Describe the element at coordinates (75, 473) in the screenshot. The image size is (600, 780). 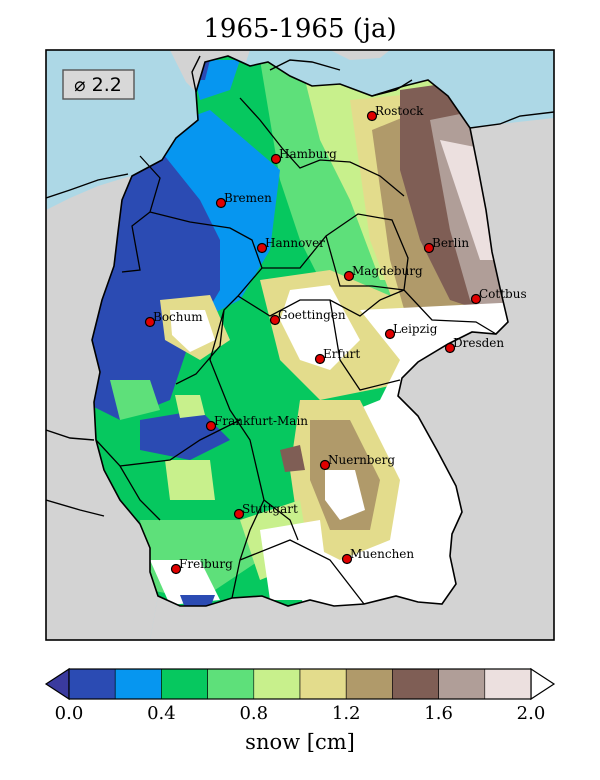
I see `neighbour-border-west` at that location.